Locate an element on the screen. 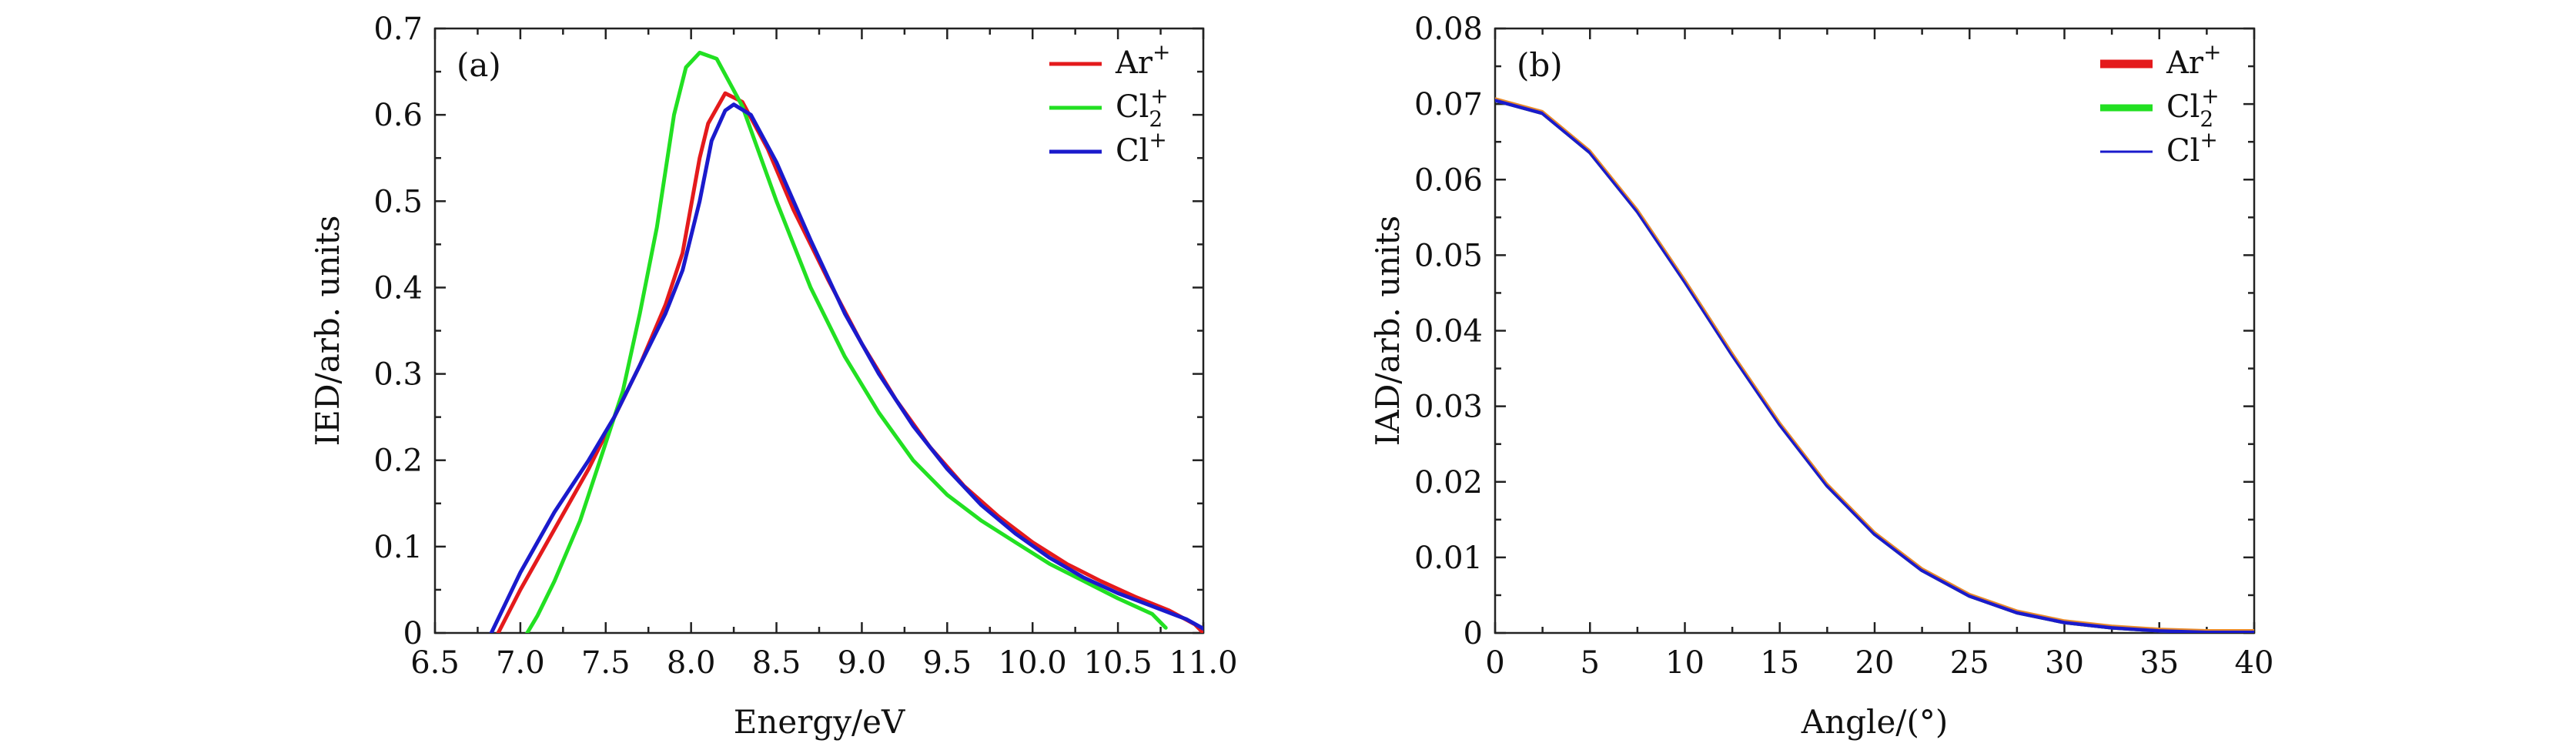 The image size is (2576, 750). panel-label: (b) is located at coordinates (1540, 65).